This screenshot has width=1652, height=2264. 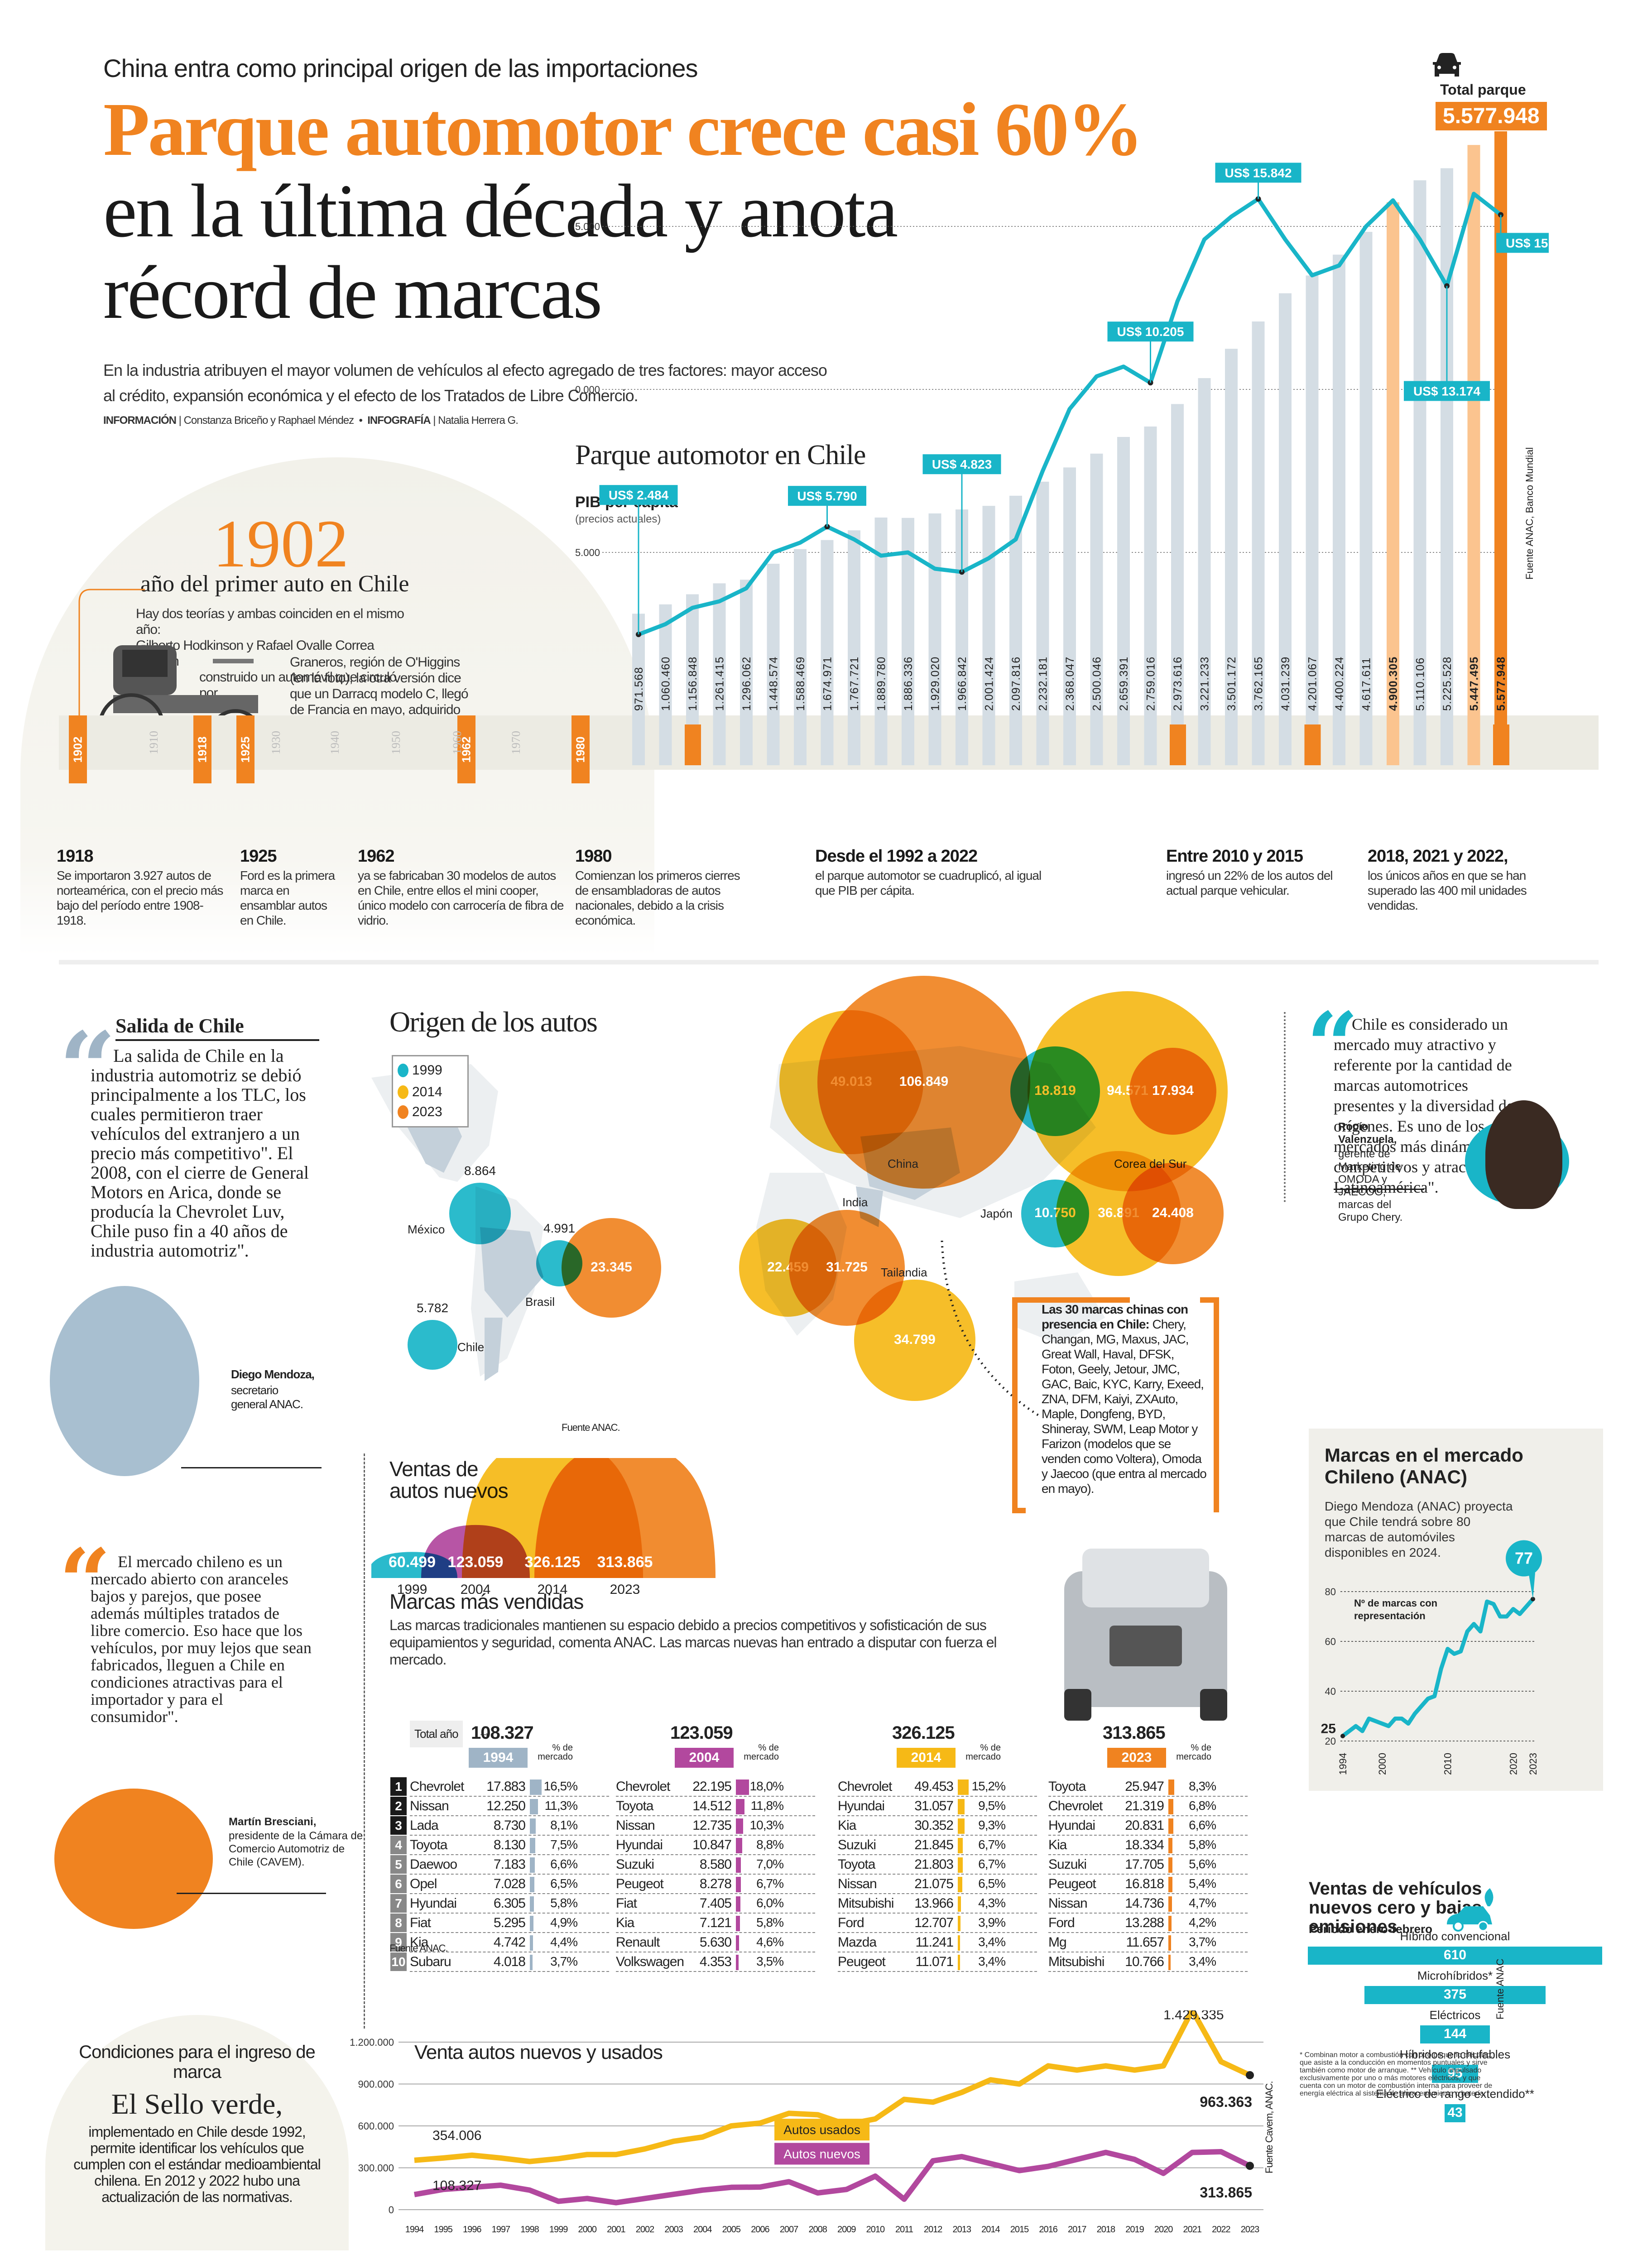 I want to click on bar-value-label: 5.225.528, so click(x=1447, y=684).